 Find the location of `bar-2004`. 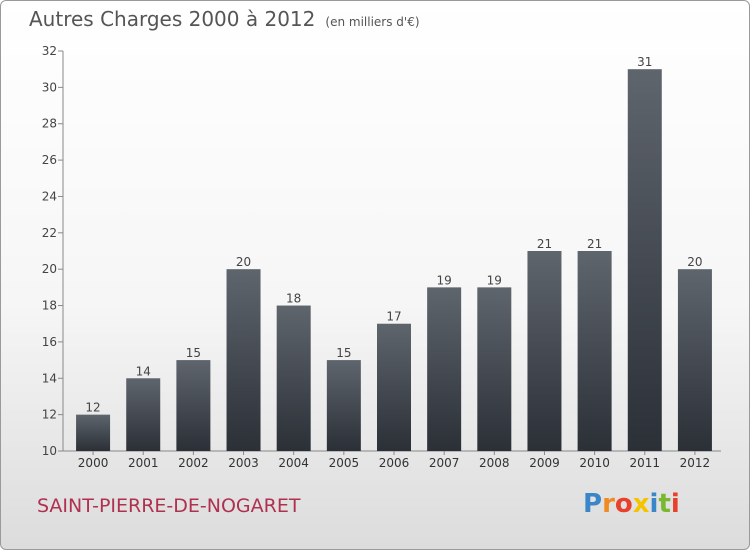

bar-2004 is located at coordinates (293, 378).